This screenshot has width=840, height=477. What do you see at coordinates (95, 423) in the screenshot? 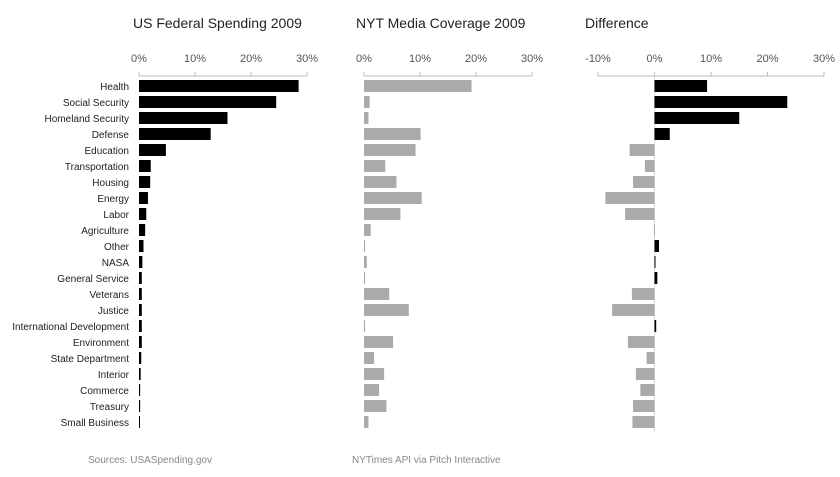
I see `category-label-small-business: Small Business` at bounding box center [95, 423].